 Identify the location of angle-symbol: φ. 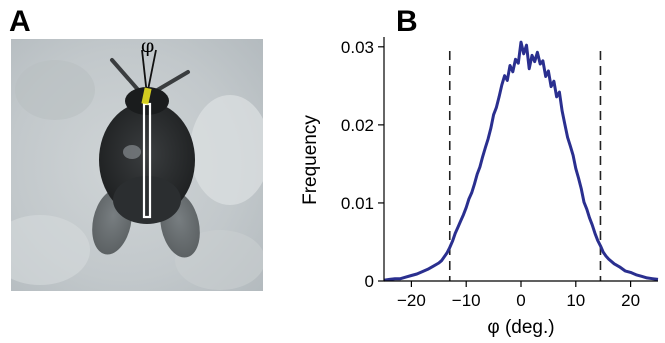
(147, 46).